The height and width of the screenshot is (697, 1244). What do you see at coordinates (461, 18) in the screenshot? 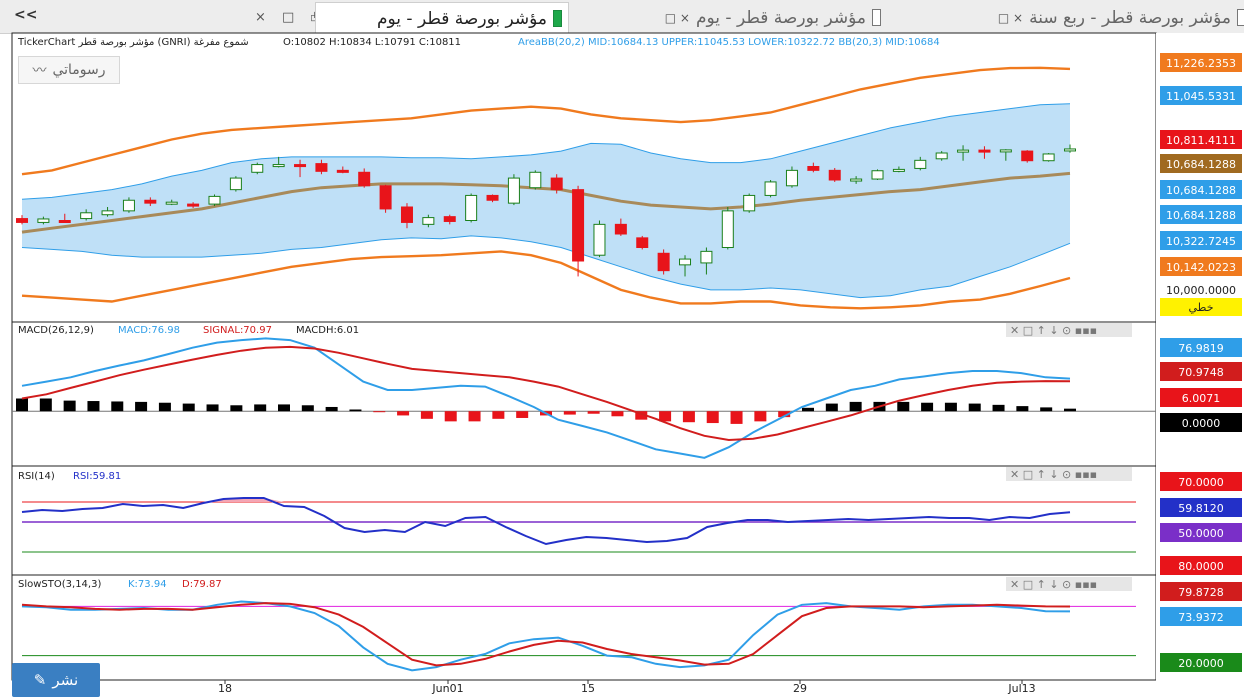
I see `tab-label: مؤشر بورصة قطر - يوم` at bounding box center [461, 18].